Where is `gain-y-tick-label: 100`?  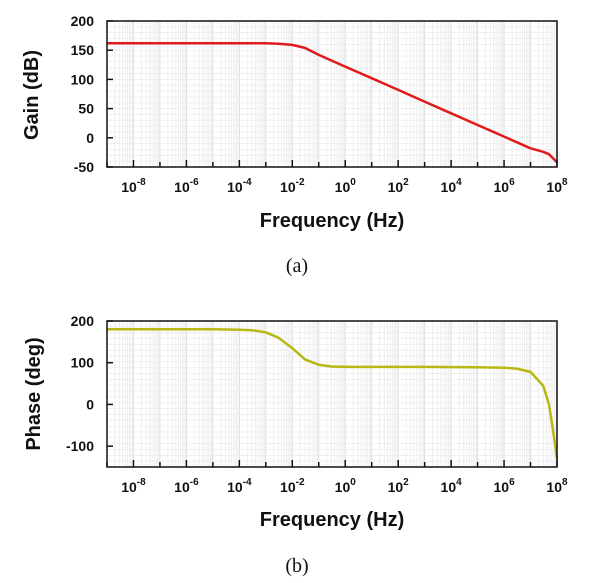 gain-y-tick-label: 100 is located at coordinates (83, 79).